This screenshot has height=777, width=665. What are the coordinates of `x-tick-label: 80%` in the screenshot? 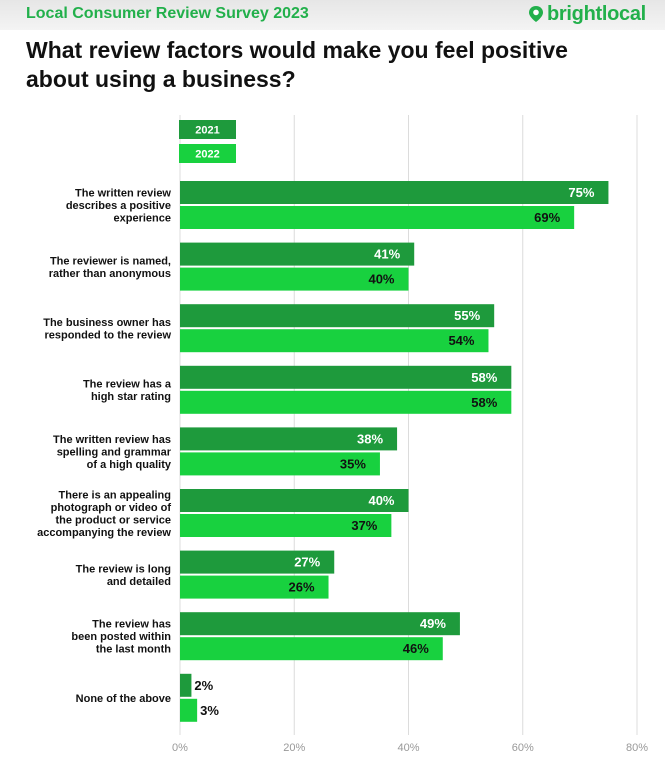 It's located at (637, 748).